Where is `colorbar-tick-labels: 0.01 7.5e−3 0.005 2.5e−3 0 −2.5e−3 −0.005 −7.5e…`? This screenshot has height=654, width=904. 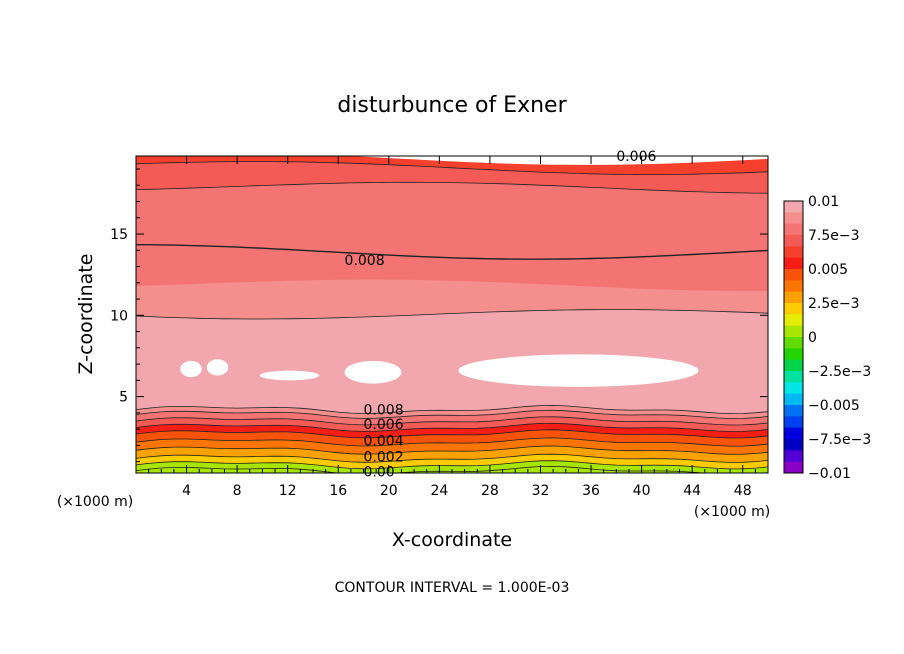 colorbar-tick-labels: 0.01 7.5e−3 0.005 2.5e−3 0 −2.5e−3 −0.005 −7.5e… is located at coordinates (839, 338).